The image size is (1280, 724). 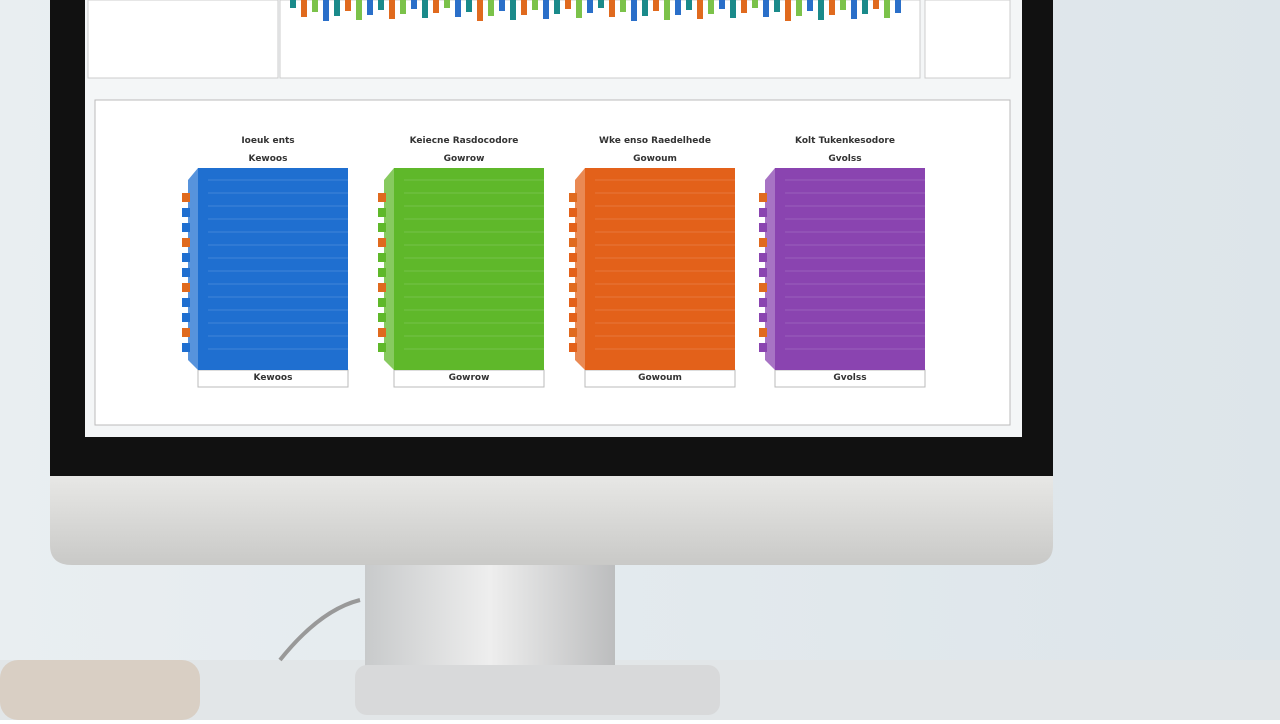 I want to click on panel-title: Wke enso Raedelhede, so click(x=655, y=141).